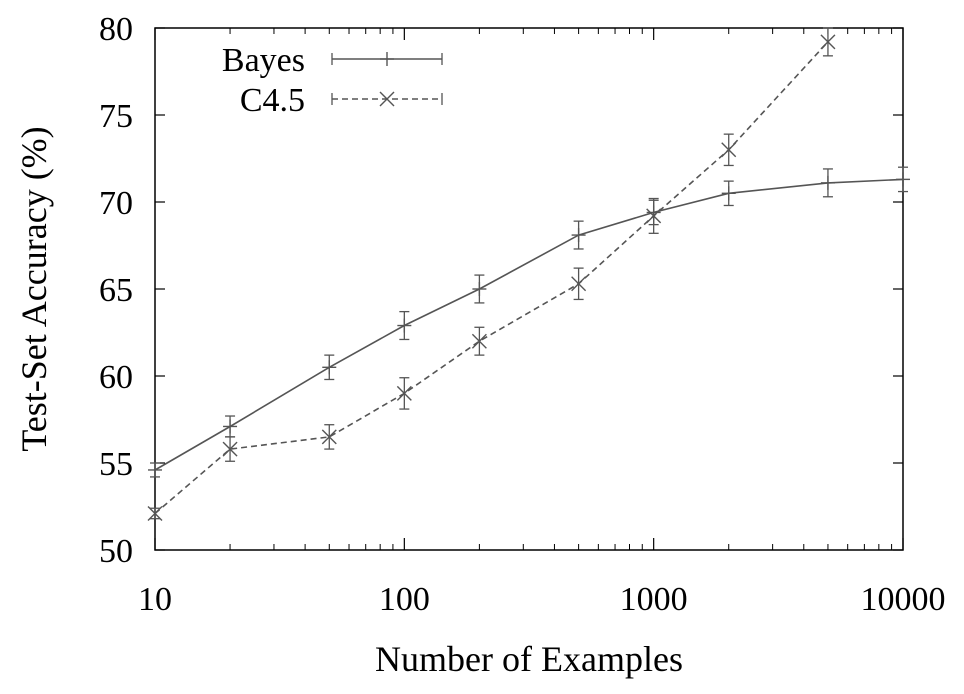  Describe the element at coordinates (34, 288) in the screenshot. I see `y-axis-label: Test-Set Accuracy (%)` at that location.